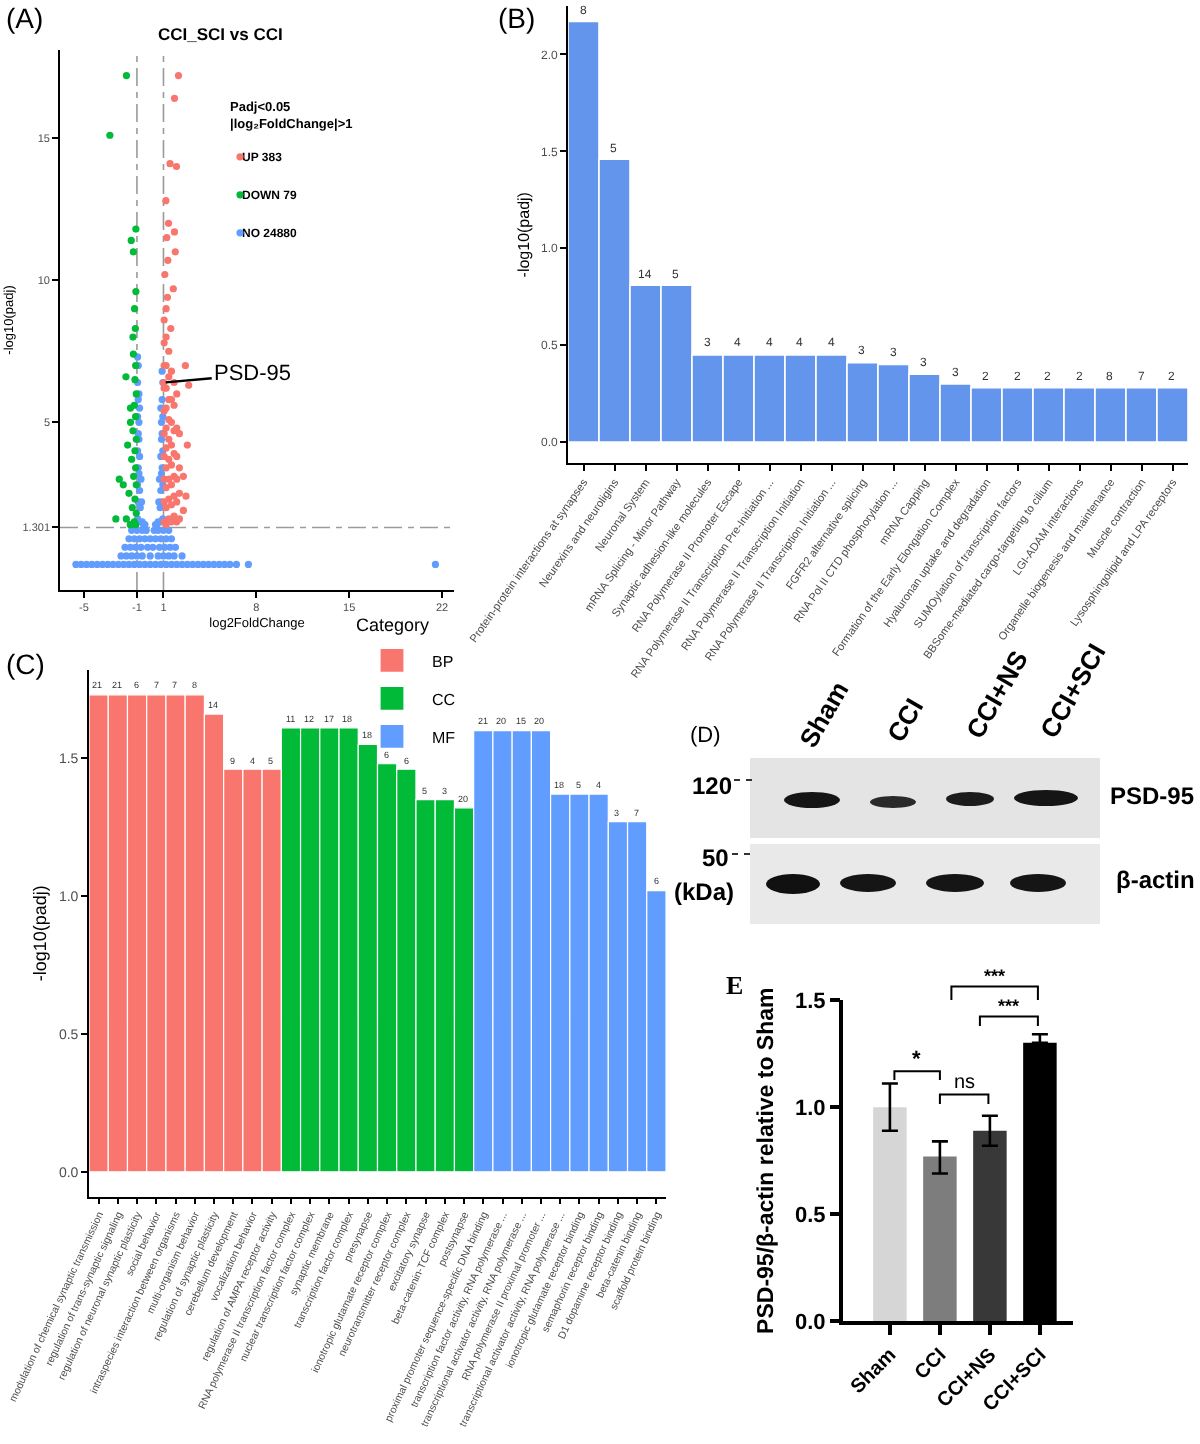  I want to click on y-tick-label: 0.5, so click(810, 1215).